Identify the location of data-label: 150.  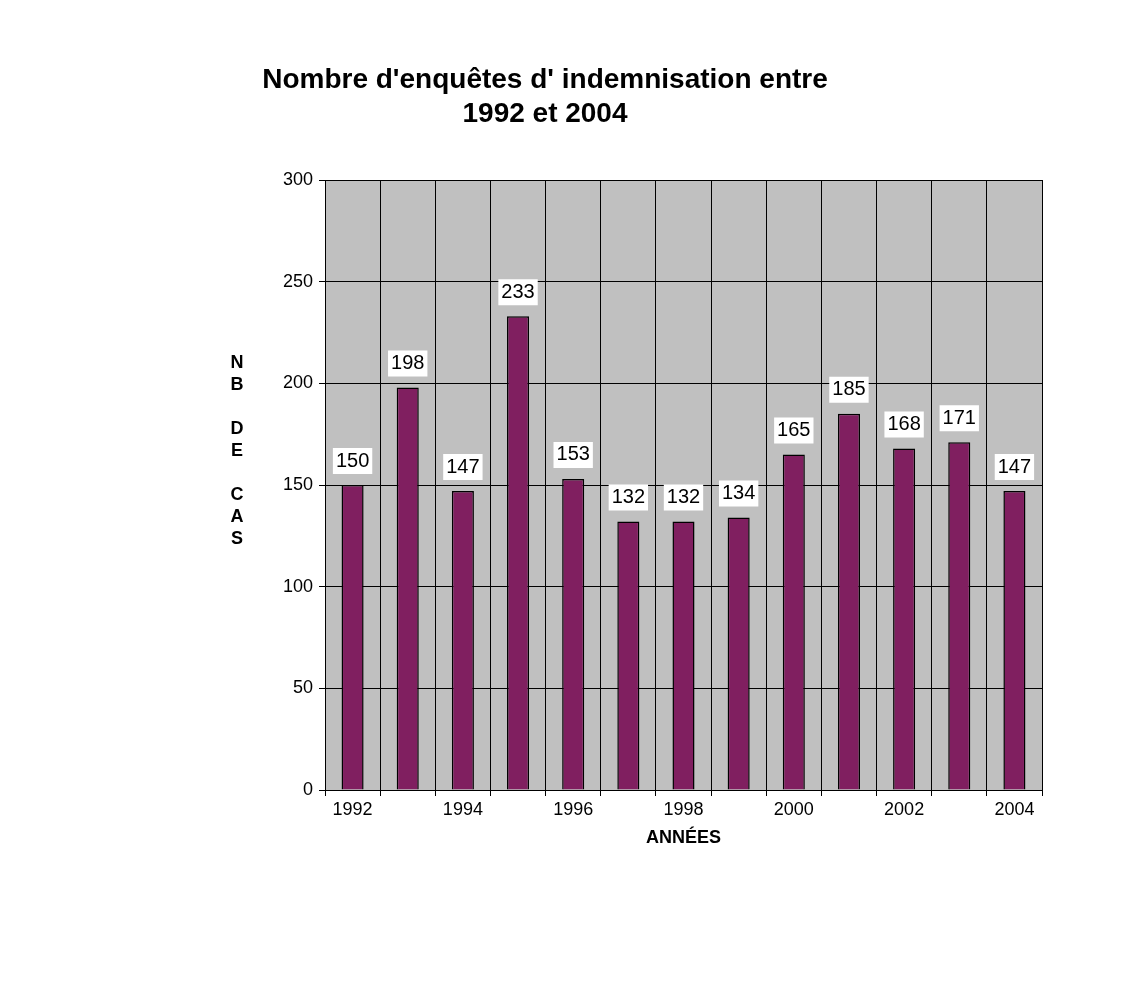
(352, 459).